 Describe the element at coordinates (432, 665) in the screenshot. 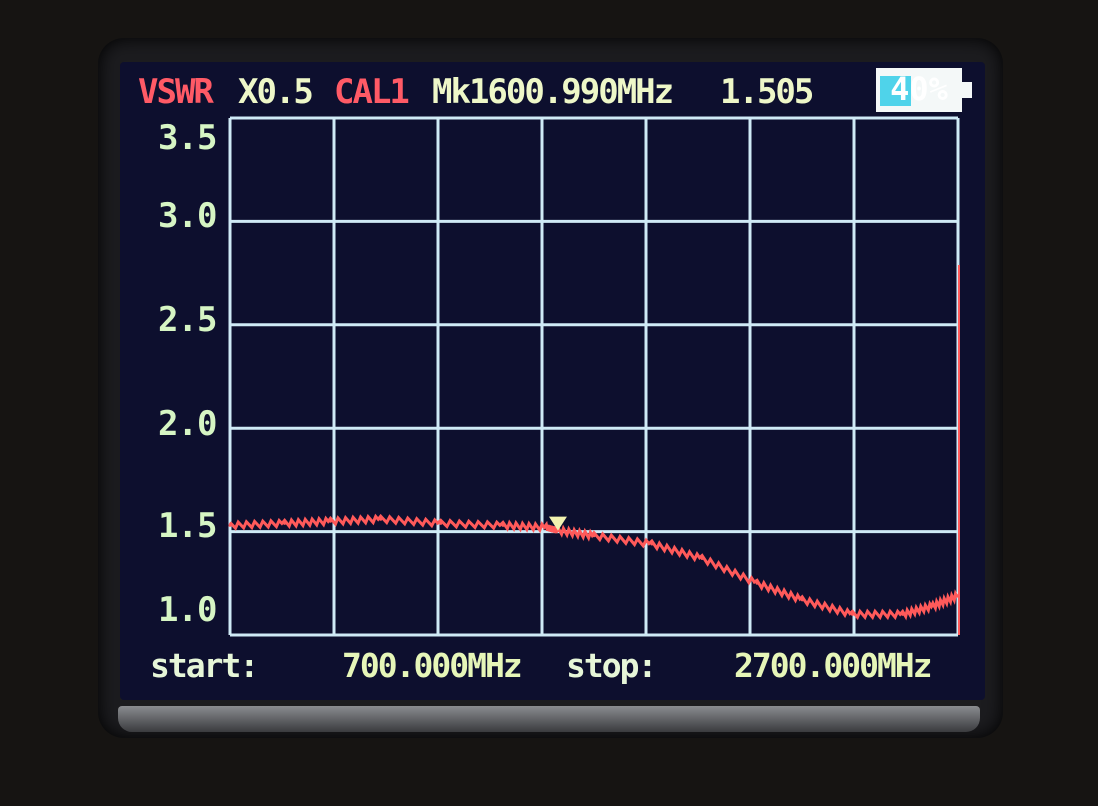

I see `start-value: 700.000MHz` at that location.